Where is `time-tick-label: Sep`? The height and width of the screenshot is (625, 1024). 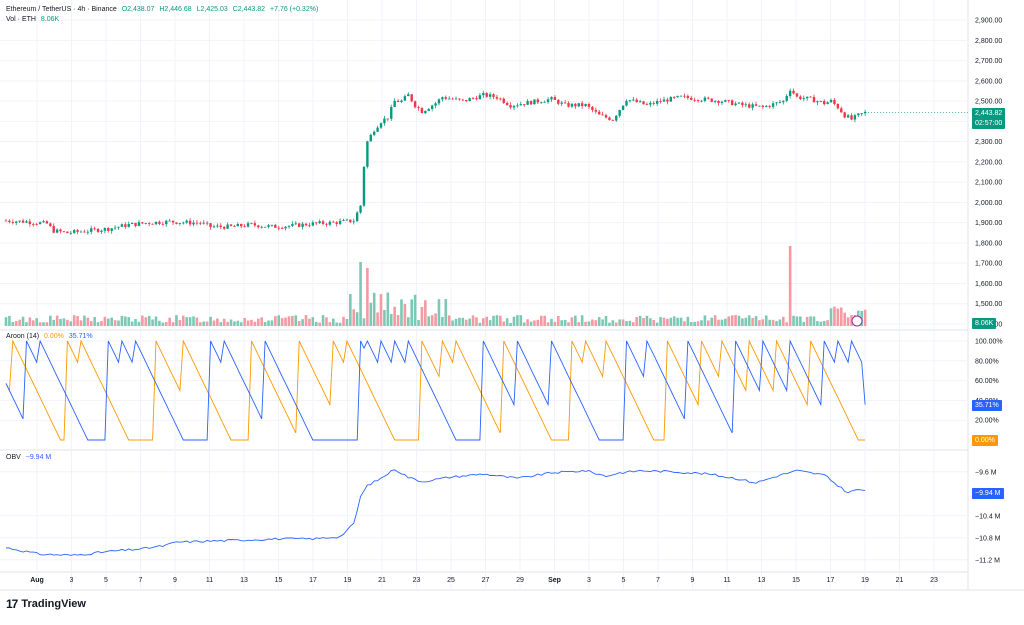 time-tick-label: Sep is located at coordinates (554, 580).